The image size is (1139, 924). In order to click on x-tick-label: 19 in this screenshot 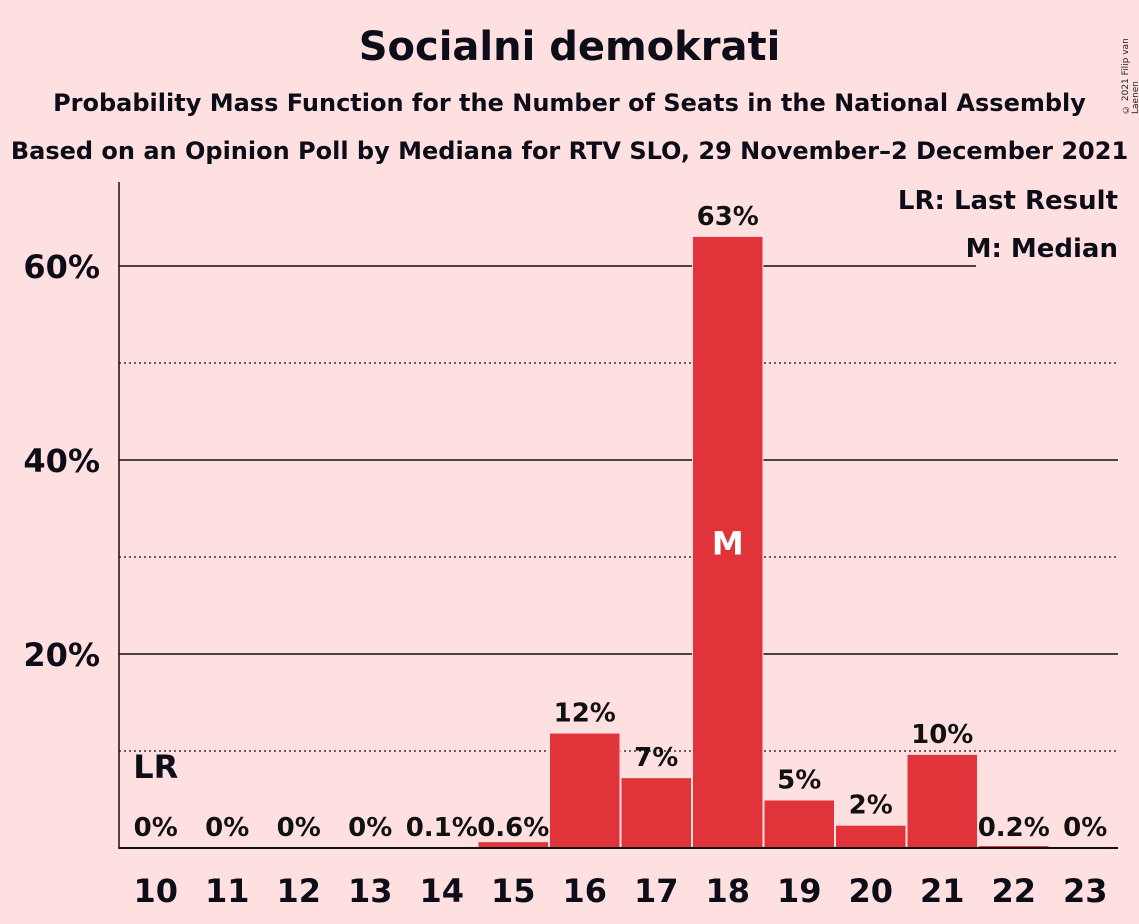, I will do `click(799, 891)`.